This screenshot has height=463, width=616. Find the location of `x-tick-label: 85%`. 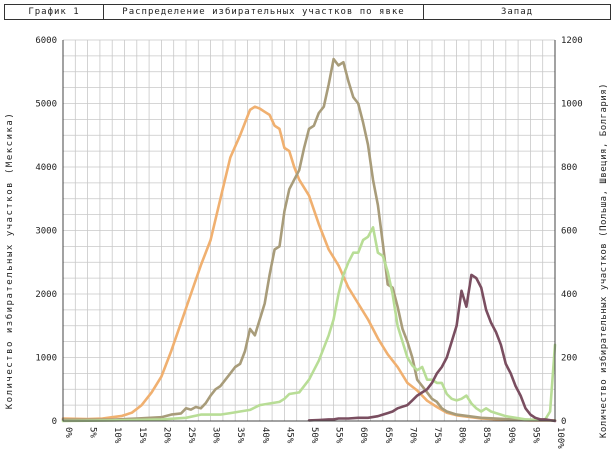

x-tick-label: 85% is located at coordinates (486, 435).